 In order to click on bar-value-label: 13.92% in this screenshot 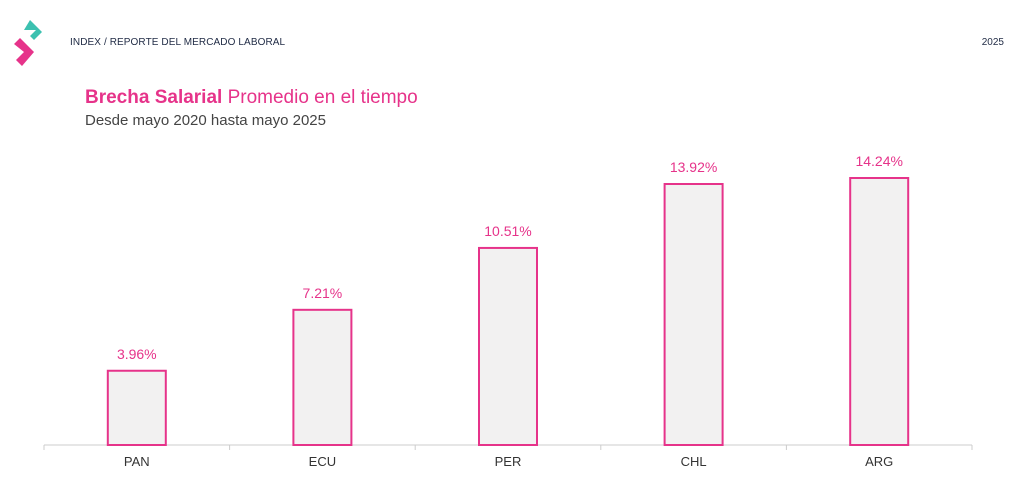, I will do `click(693, 167)`.